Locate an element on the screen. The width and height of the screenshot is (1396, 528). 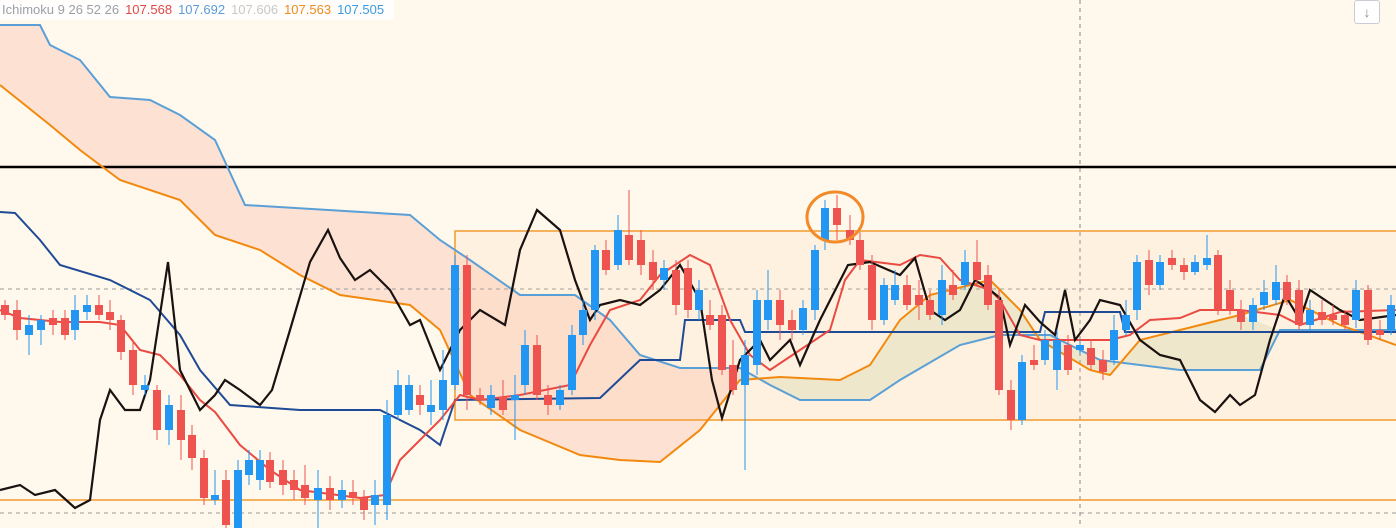
highlight-circle is located at coordinates (835, 217).